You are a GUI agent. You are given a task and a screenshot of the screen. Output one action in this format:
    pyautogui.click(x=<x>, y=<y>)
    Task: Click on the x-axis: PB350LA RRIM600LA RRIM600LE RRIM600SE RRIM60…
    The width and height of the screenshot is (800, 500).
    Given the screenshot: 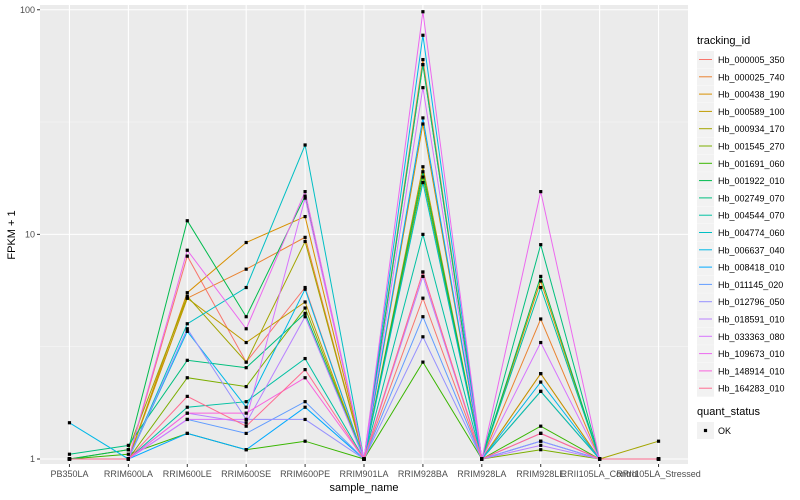 What is the action you would take?
    pyautogui.click(x=375, y=471)
    